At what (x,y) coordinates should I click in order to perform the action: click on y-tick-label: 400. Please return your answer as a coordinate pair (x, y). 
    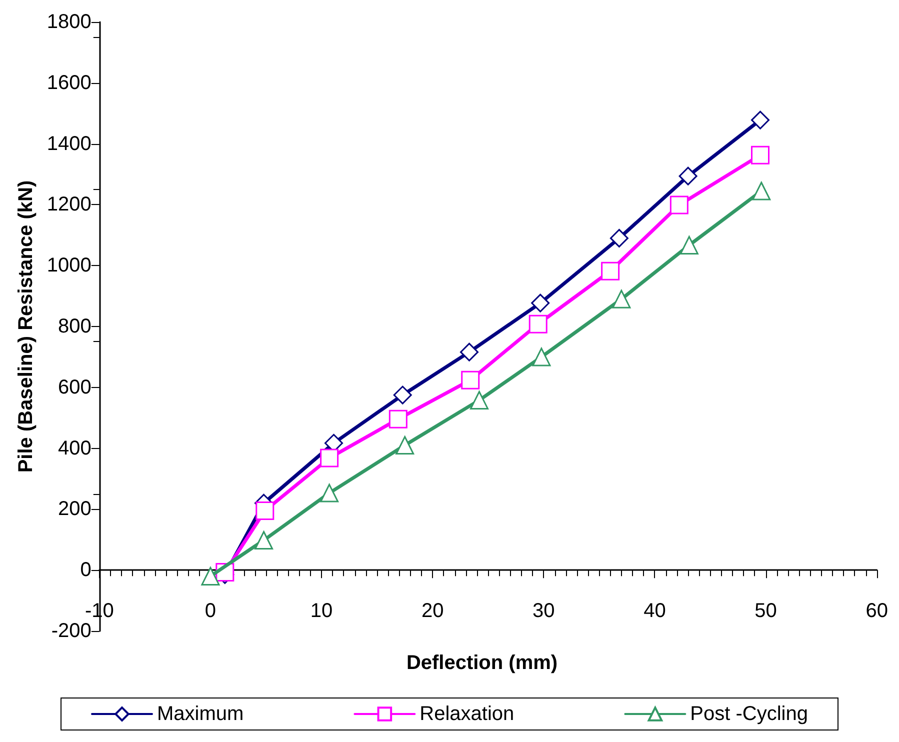
    Looking at the image, I should click on (75, 448).